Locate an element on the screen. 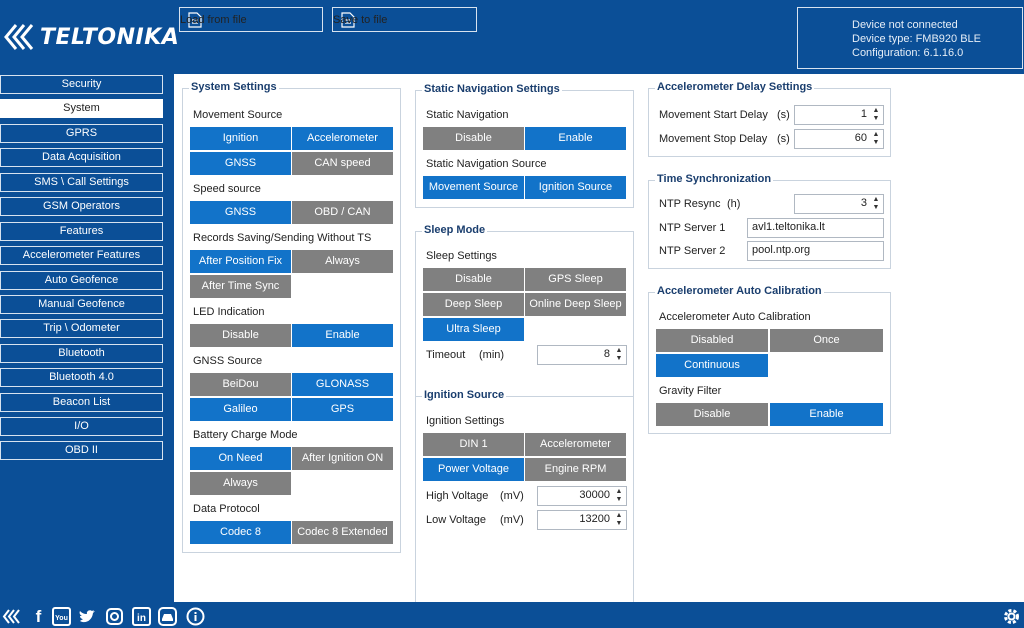 The height and width of the screenshot is (628, 1024). teltonika-logo: TELTONIKA is located at coordinates (90, 37).